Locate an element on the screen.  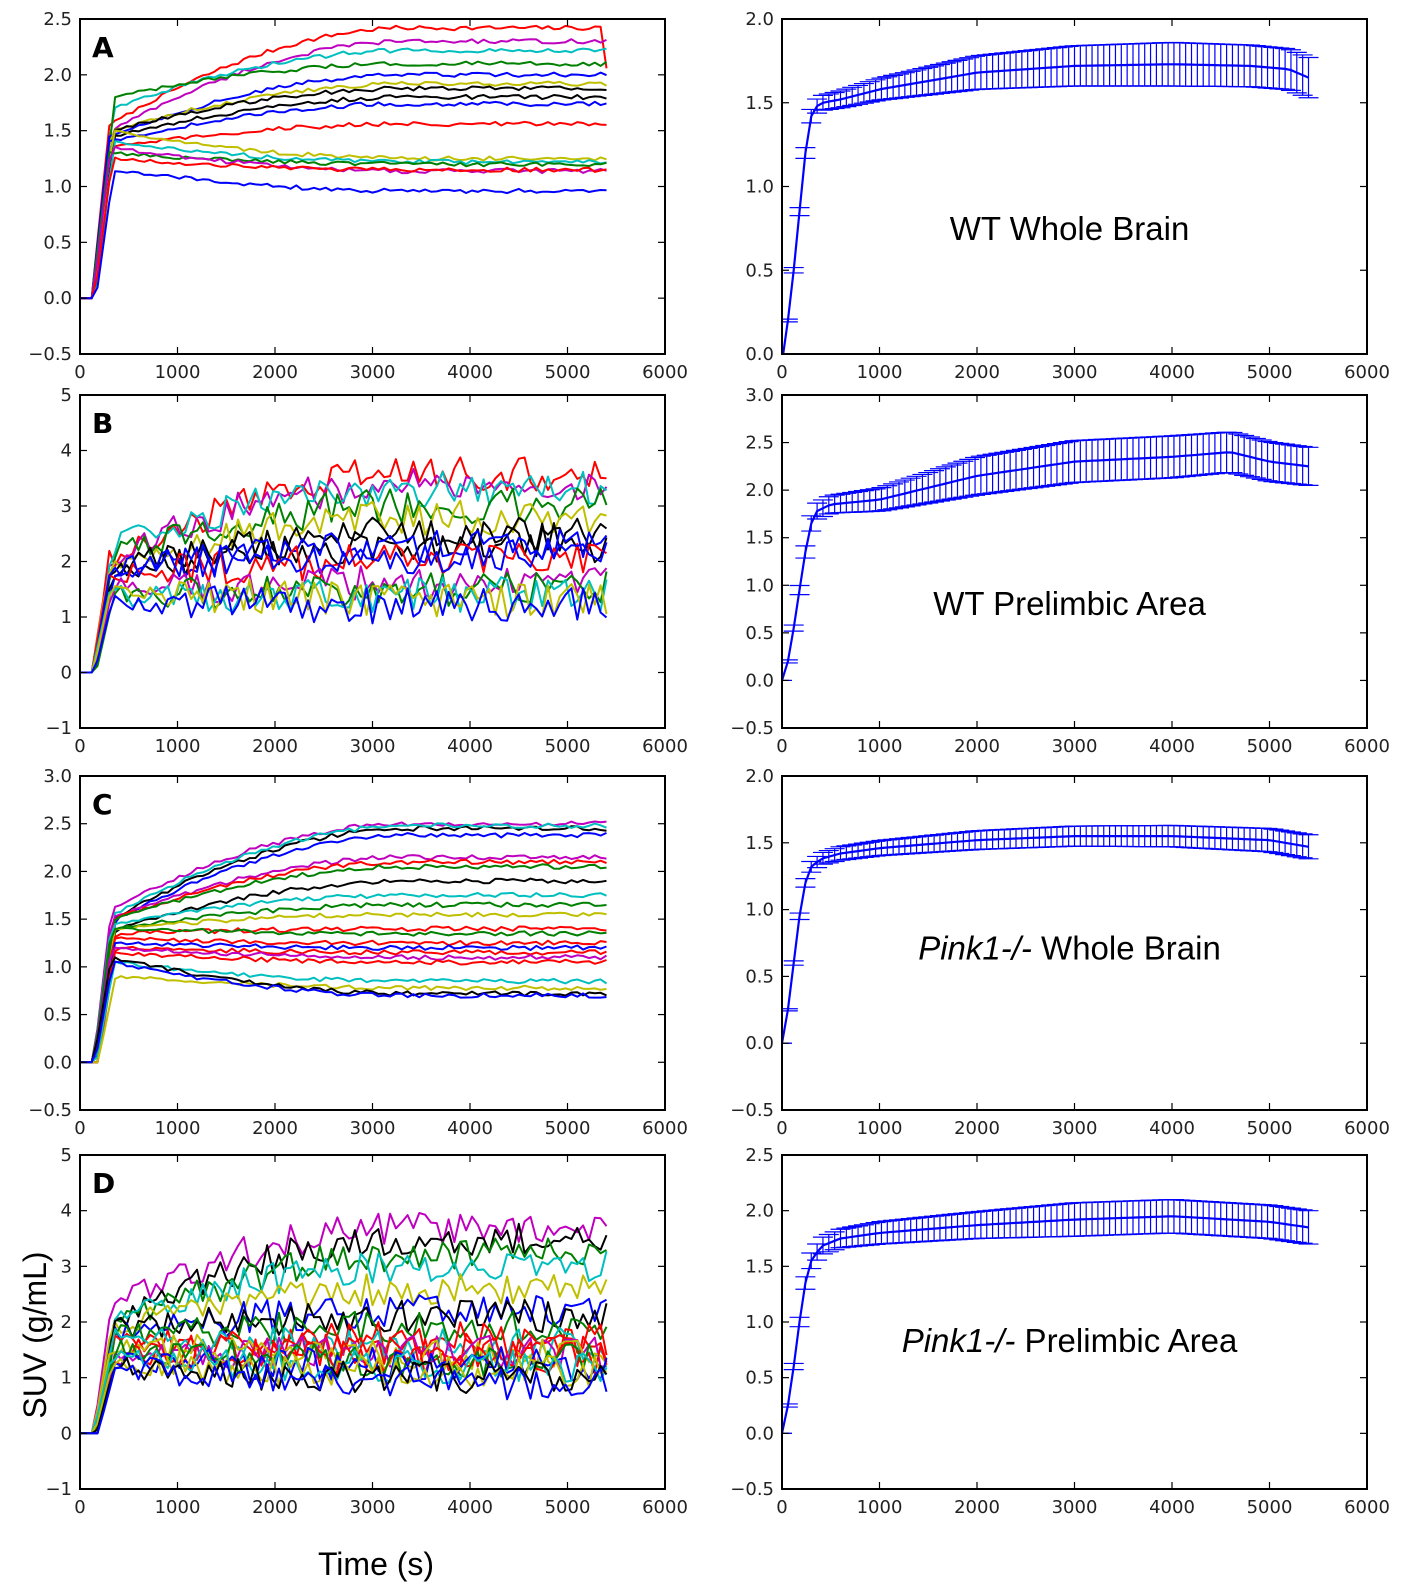
panel-caption: Pink1-/- Prelimbic Area is located at coordinates (1070, 1340).